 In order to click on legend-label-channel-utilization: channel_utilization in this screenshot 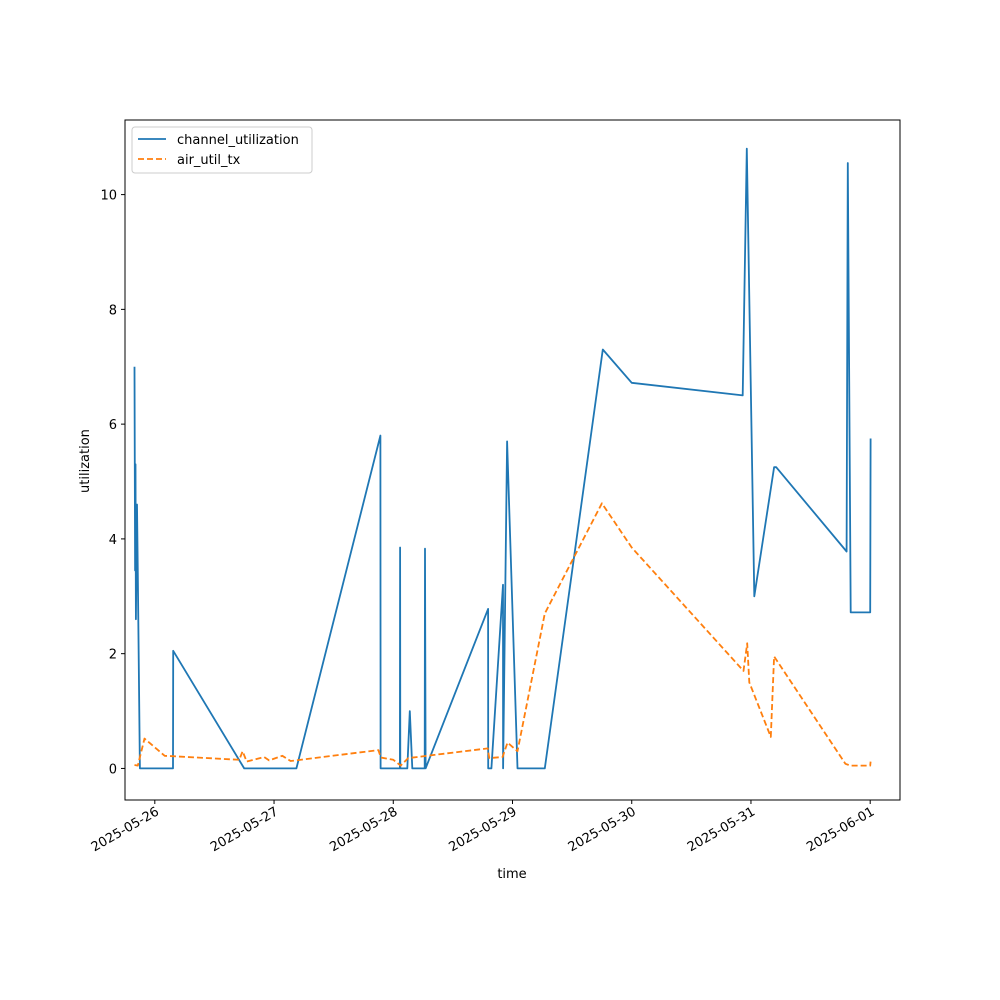, I will do `click(238, 140)`.